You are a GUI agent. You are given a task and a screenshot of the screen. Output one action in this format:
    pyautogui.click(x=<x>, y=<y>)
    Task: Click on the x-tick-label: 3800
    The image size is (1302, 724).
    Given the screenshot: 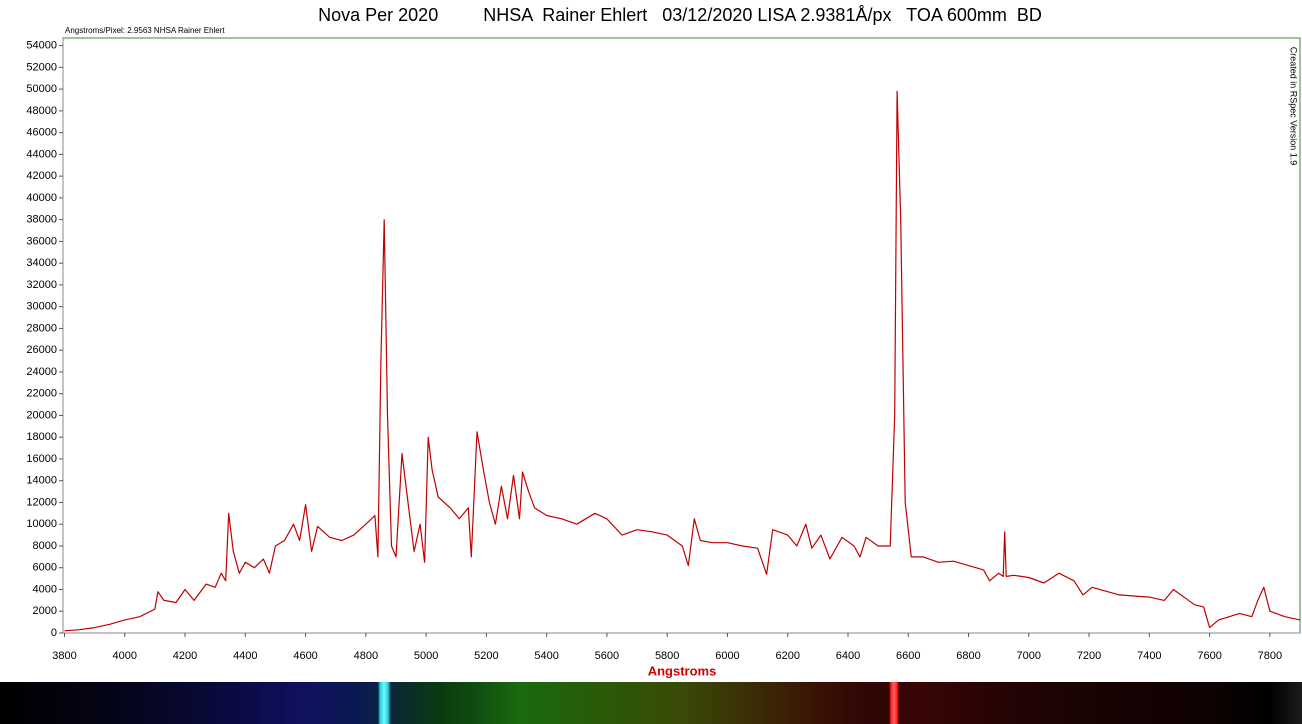 What is the action you would take?
    pyautogui.click(x=64, y=656)
    